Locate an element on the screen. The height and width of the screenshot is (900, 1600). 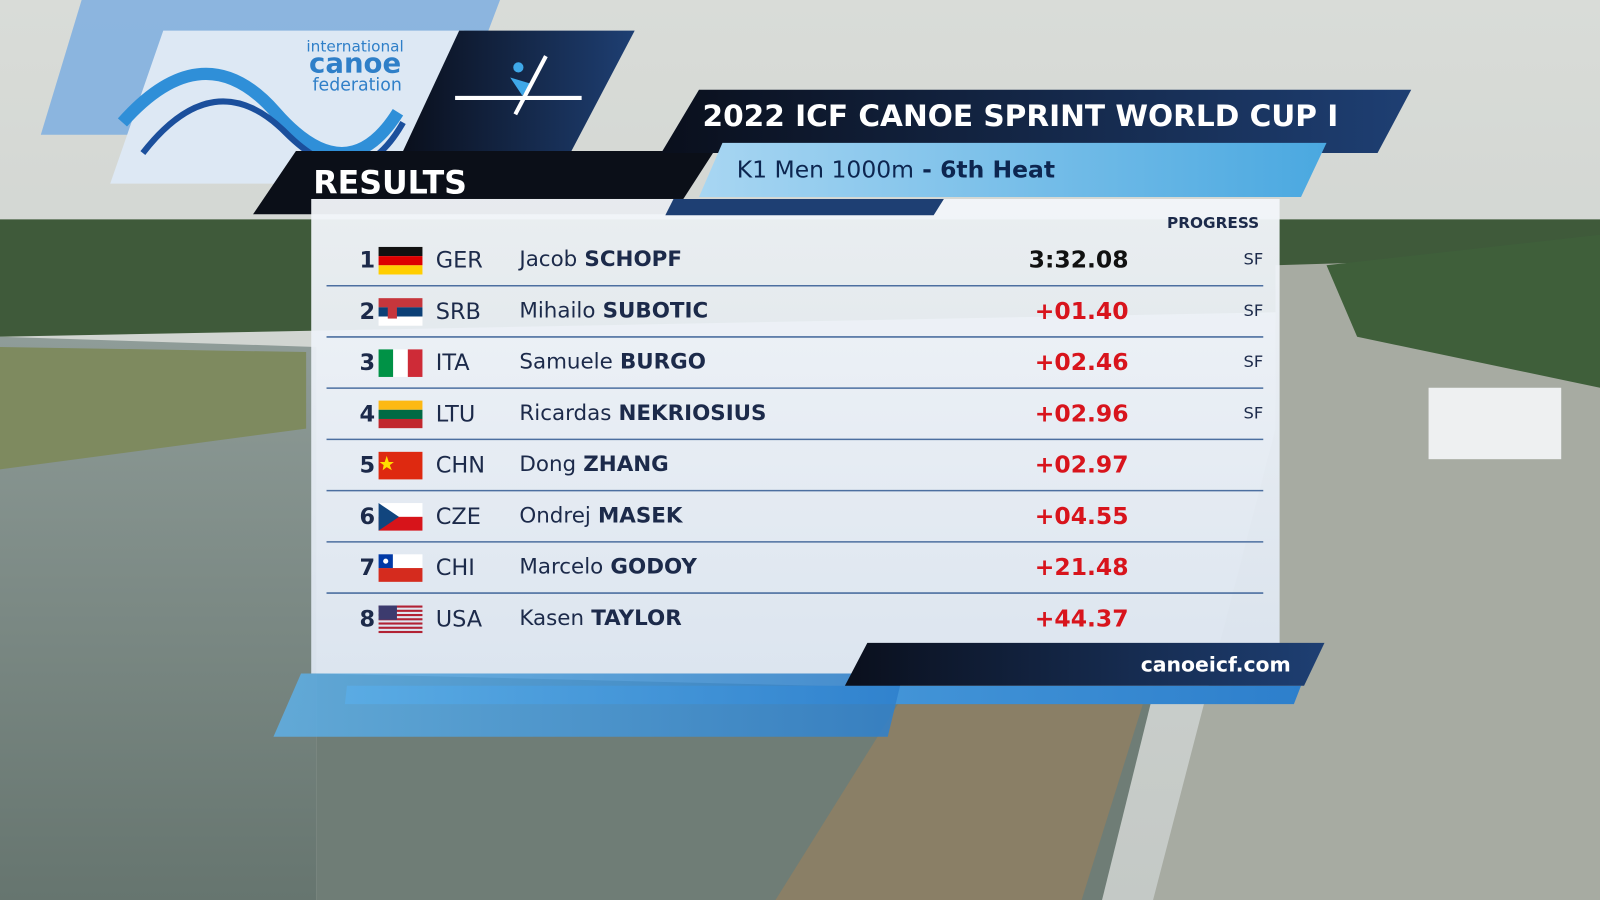
result-time: +02.97 is located at coordinates (1082, 465).